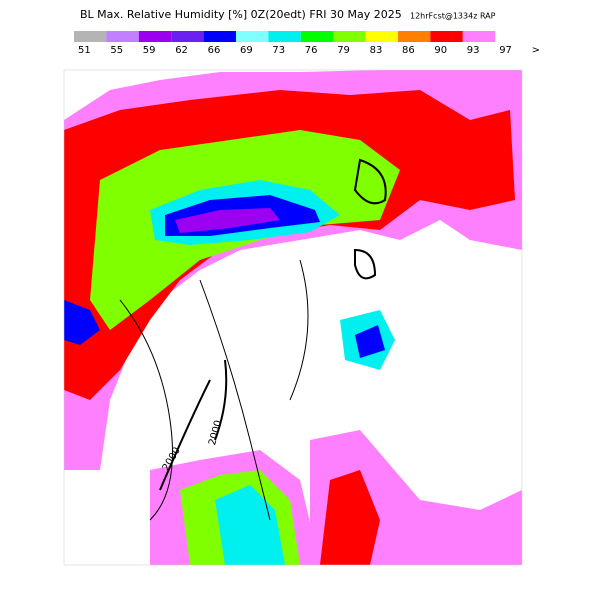 The height and width of the screenshot is (593, 589). What do you see at coordinates (181, 50) in the screenshot?
I see `legend-label: 62` at bounding box center [181, 50].